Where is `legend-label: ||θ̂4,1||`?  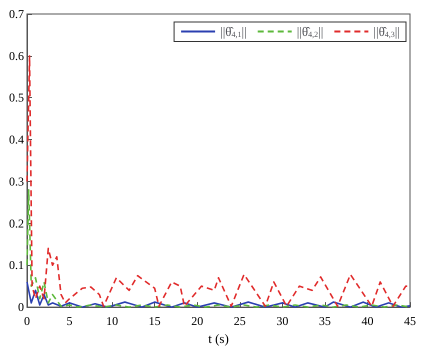
legend-label: ||θ̂4,1|| is located at coordinates (233, 31).